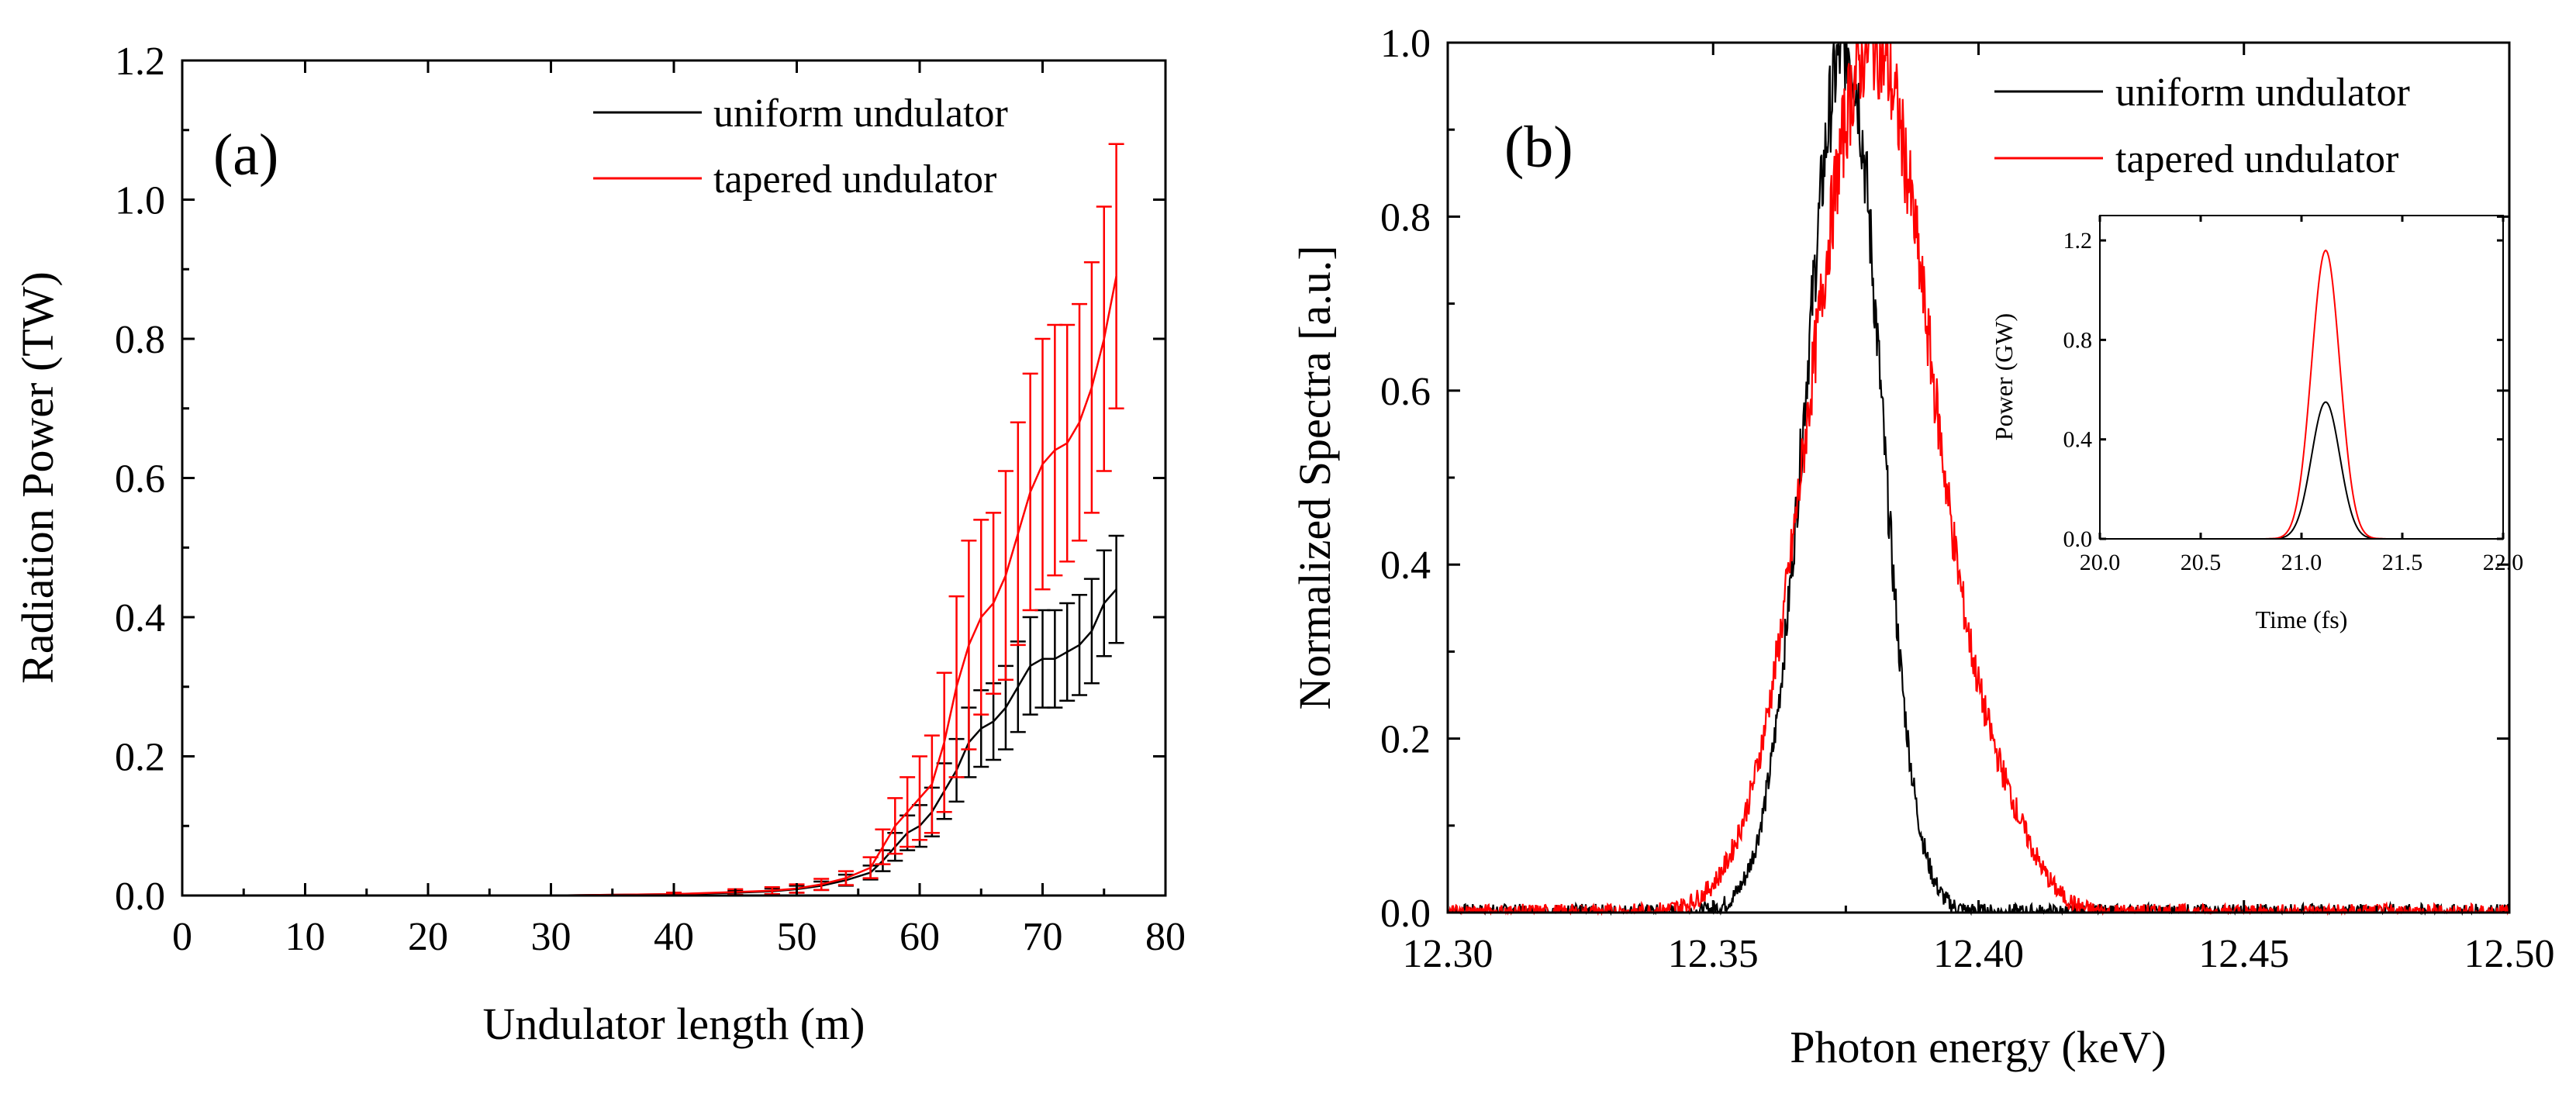 This screenshot has height=1094, width=2576. Describe the element at coordinates (2078, 539) in the screenshot. I see `chart-inset-y-tick-label-0: 0.0` at that location.